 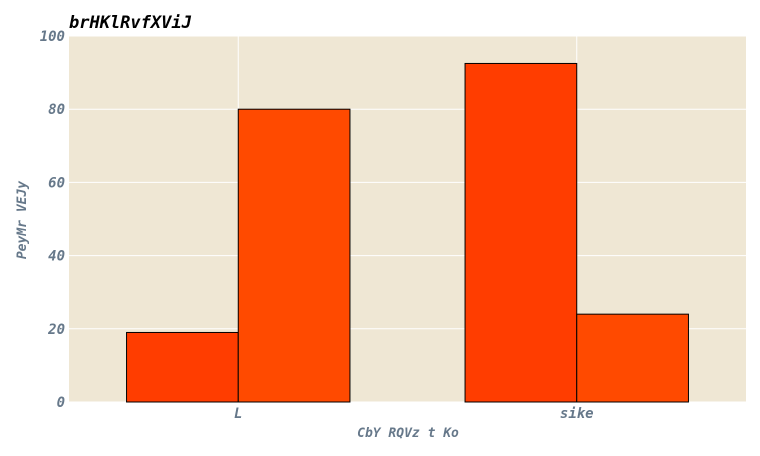 What do you see at coordinates (61, 403) in the screenshot?
I see `y-tick-label: 0` at bounding box center [61, 403].